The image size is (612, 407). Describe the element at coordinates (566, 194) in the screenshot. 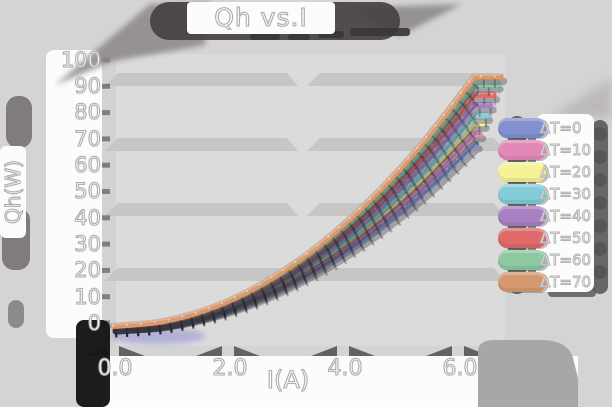

I see `legend-item-label: ΔT=30` at that location.